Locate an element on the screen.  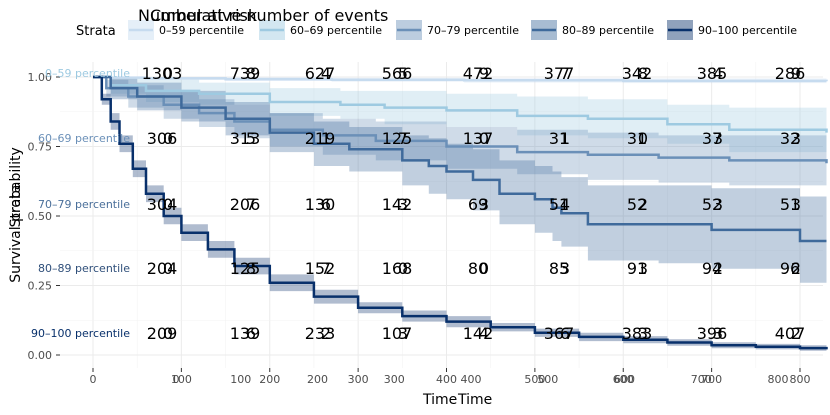
x-tick-label: 400 is located at coordinates (446, 379).